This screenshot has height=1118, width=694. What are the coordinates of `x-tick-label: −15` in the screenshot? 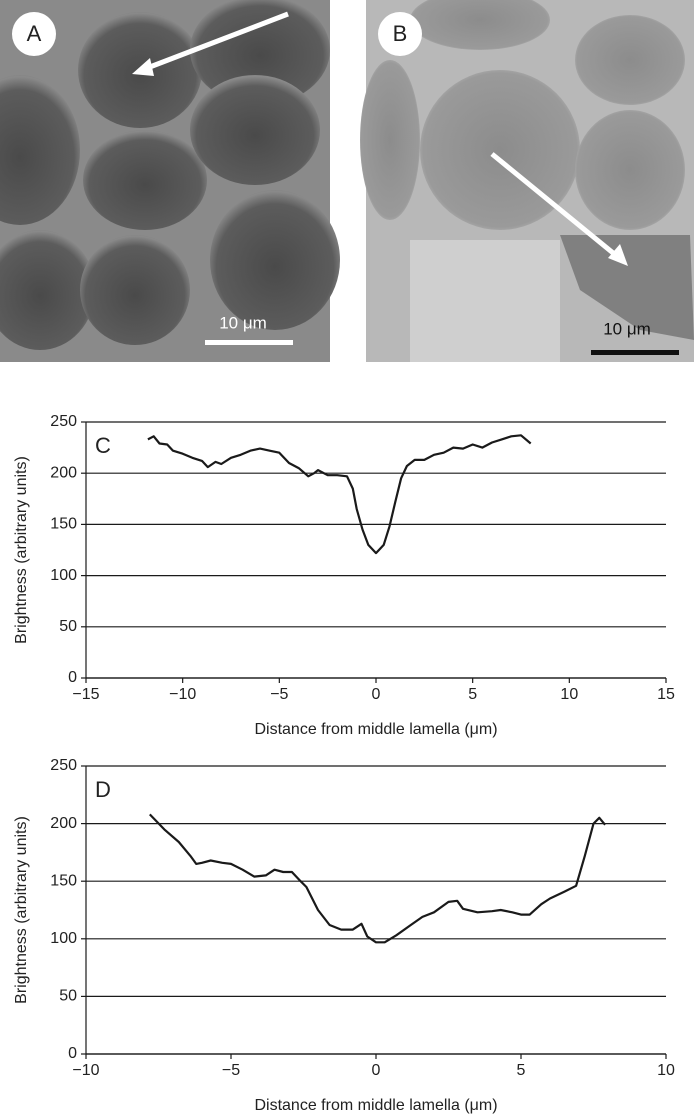 It's located at (85, 694).